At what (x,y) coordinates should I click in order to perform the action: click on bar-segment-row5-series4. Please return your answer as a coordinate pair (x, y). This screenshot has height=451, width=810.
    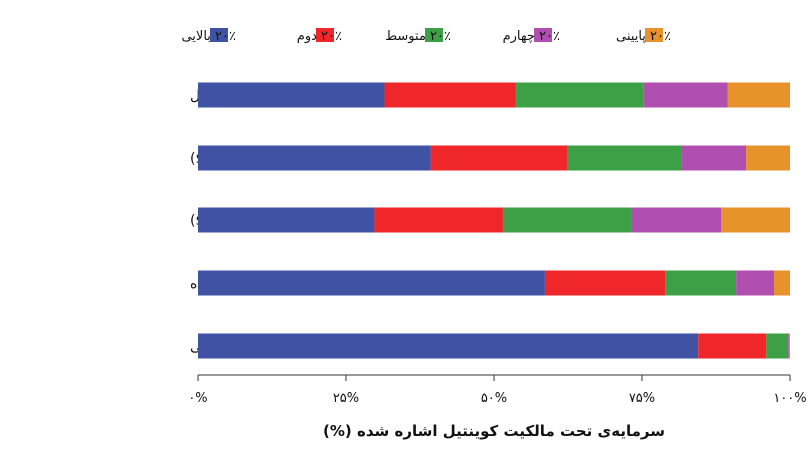
    Looking at the image, I should click on (789, 346).